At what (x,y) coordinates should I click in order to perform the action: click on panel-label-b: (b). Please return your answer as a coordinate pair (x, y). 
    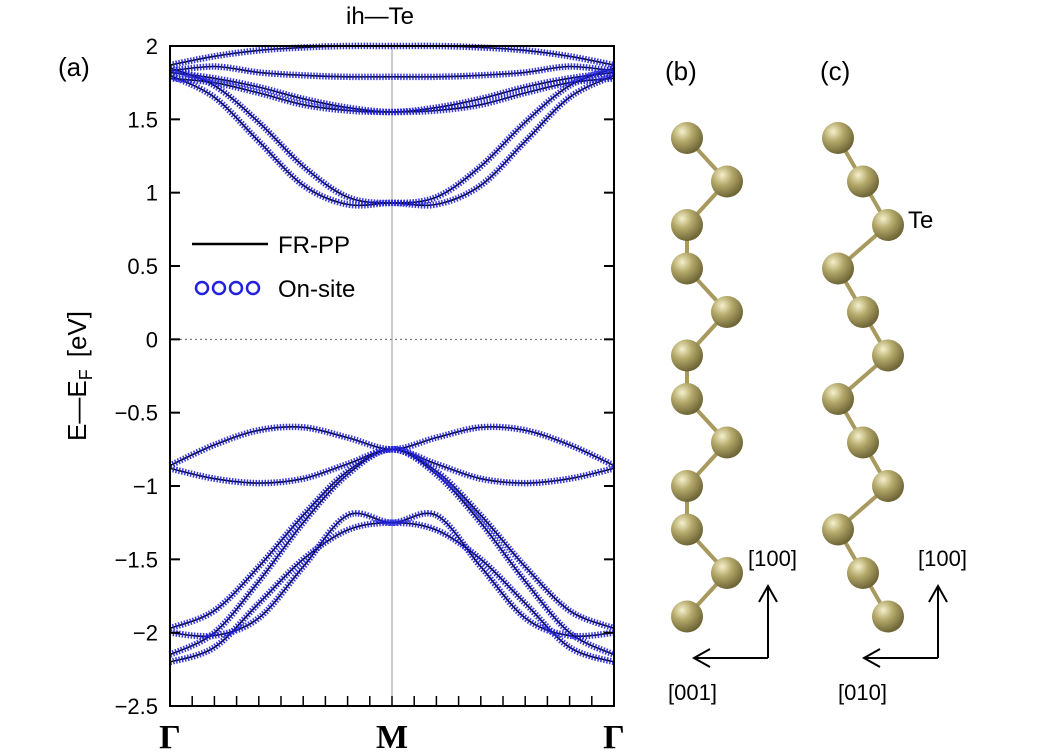
    Looking at the image, I should click on (681, 71).